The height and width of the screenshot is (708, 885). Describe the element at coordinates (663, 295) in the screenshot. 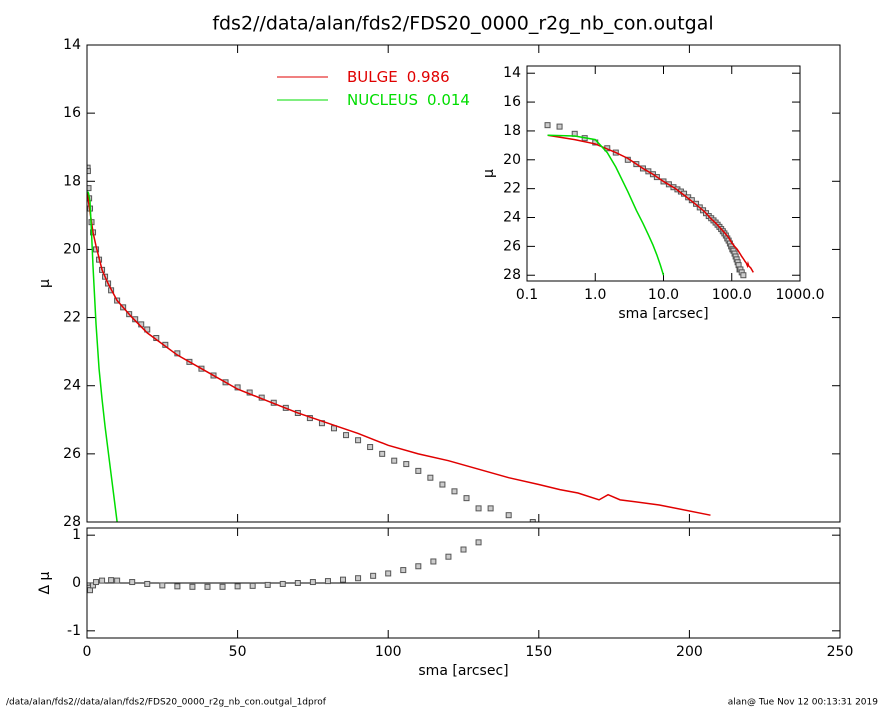

I see `x-tick-label: 10.0` at that location.